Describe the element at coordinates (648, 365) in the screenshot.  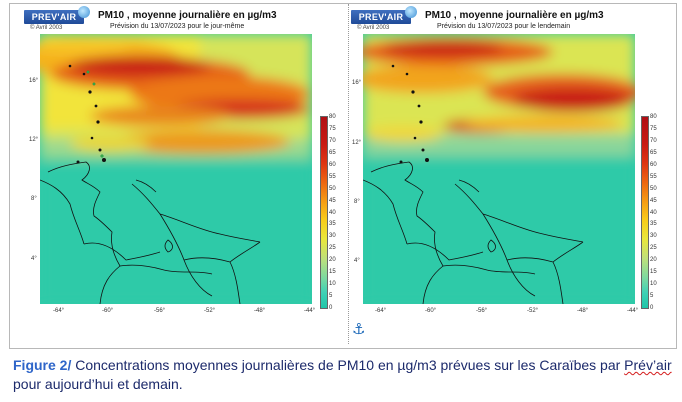
I see `prevair-link: Prév’air` at that location.